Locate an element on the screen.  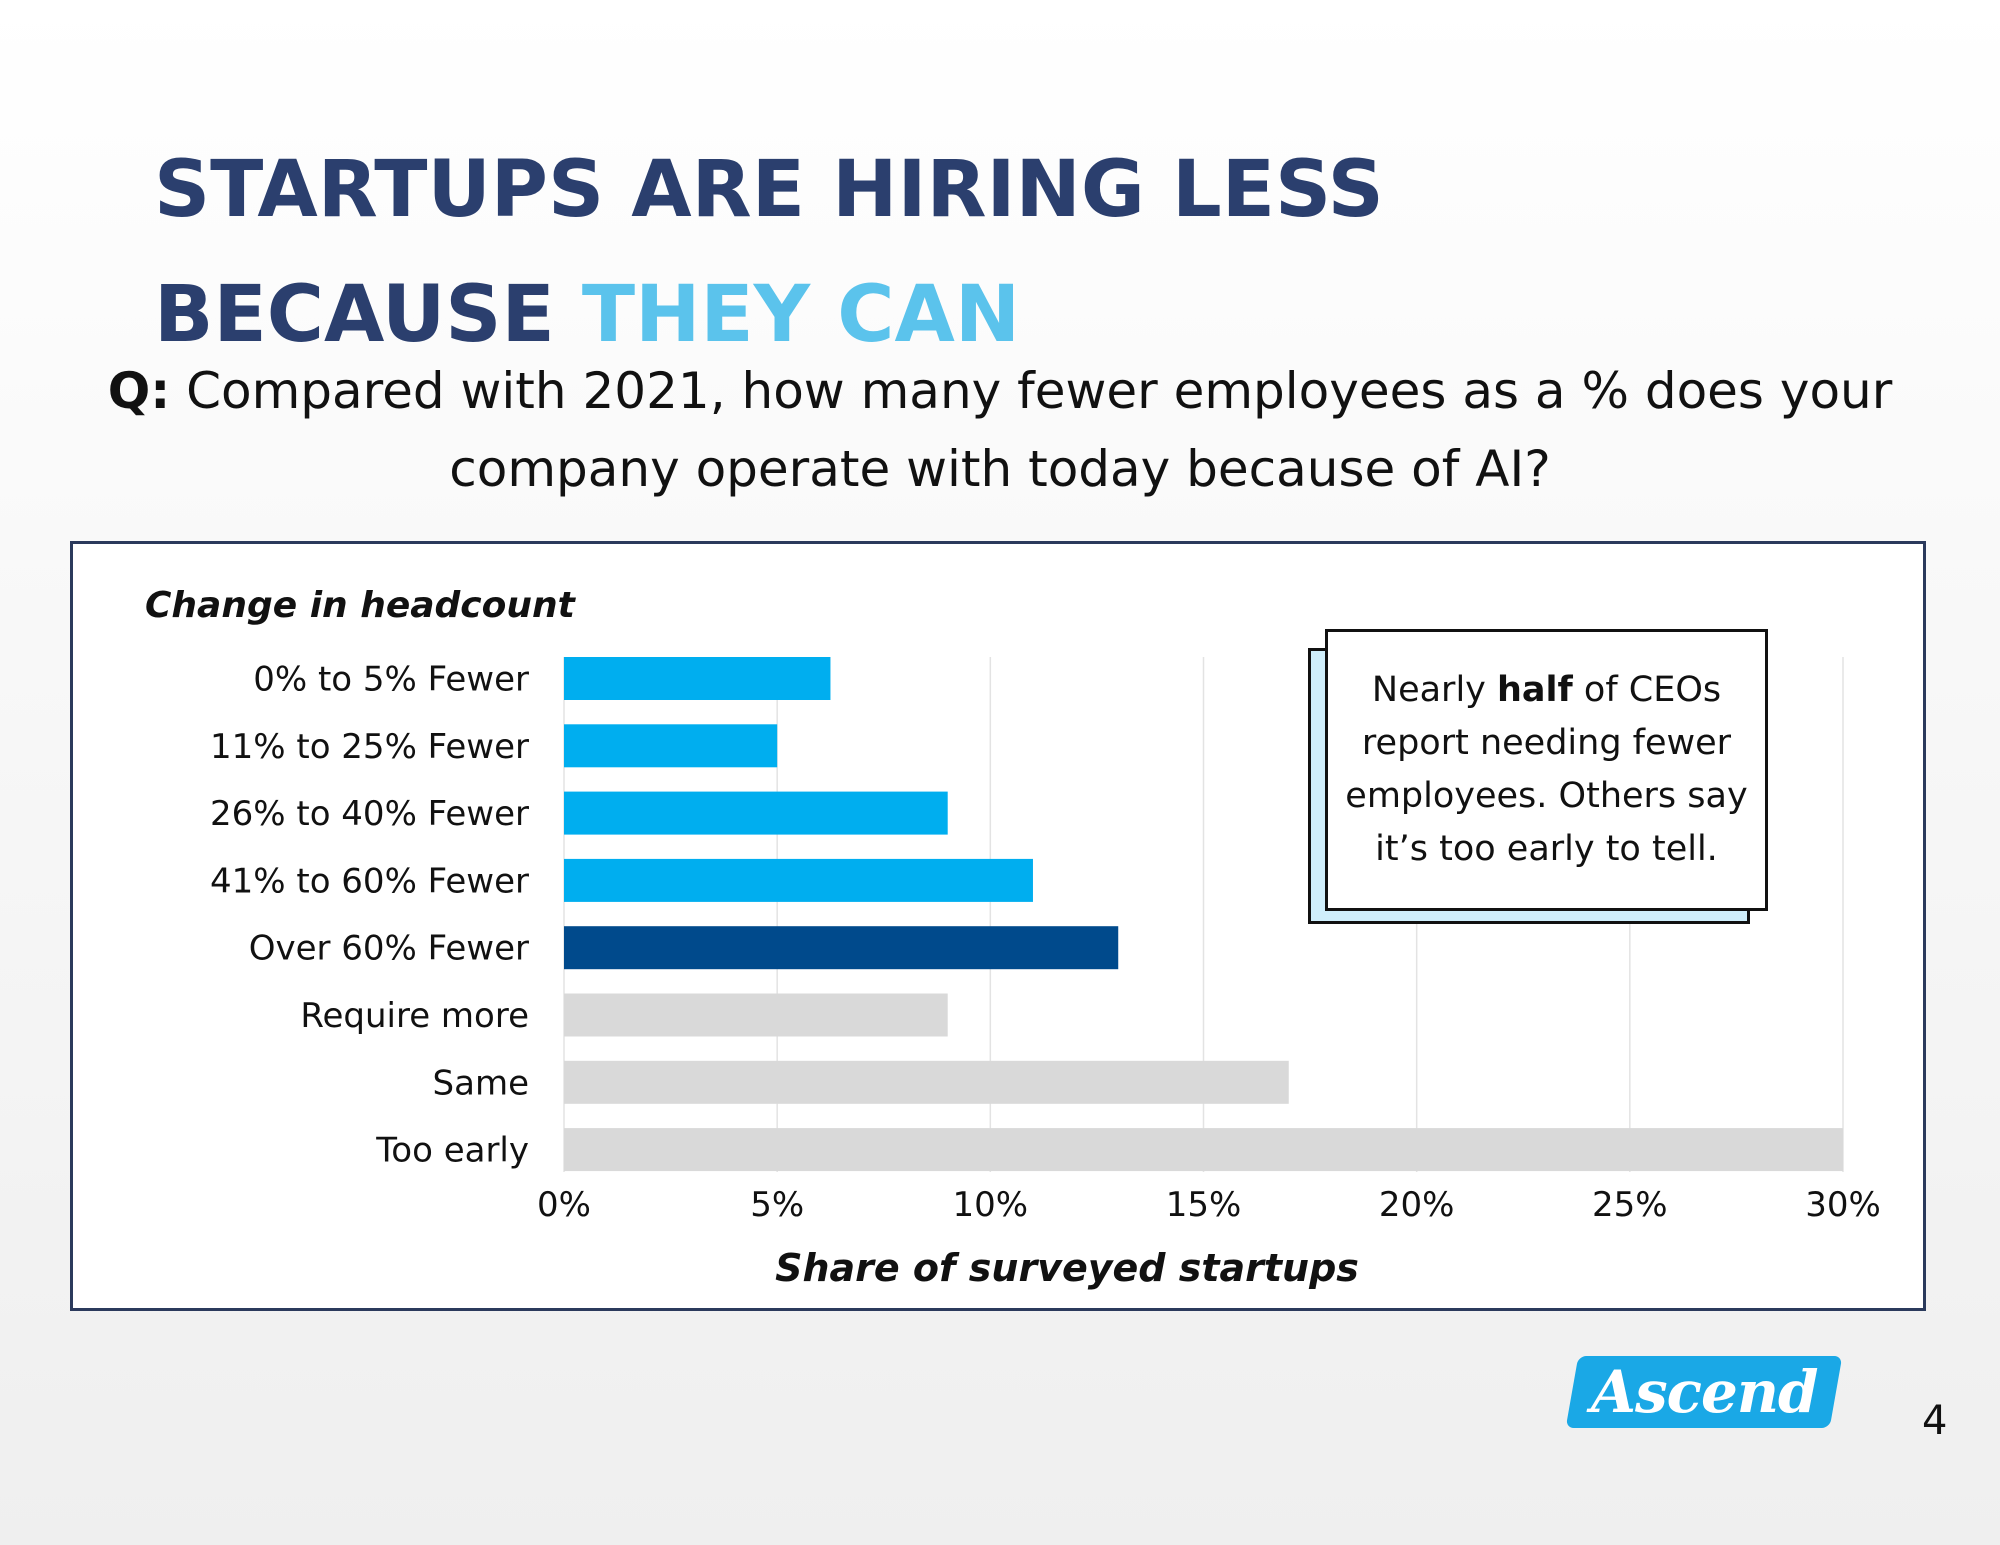
category-label-2: 26% to 40% Fewer is located at coordinates (369, 814).